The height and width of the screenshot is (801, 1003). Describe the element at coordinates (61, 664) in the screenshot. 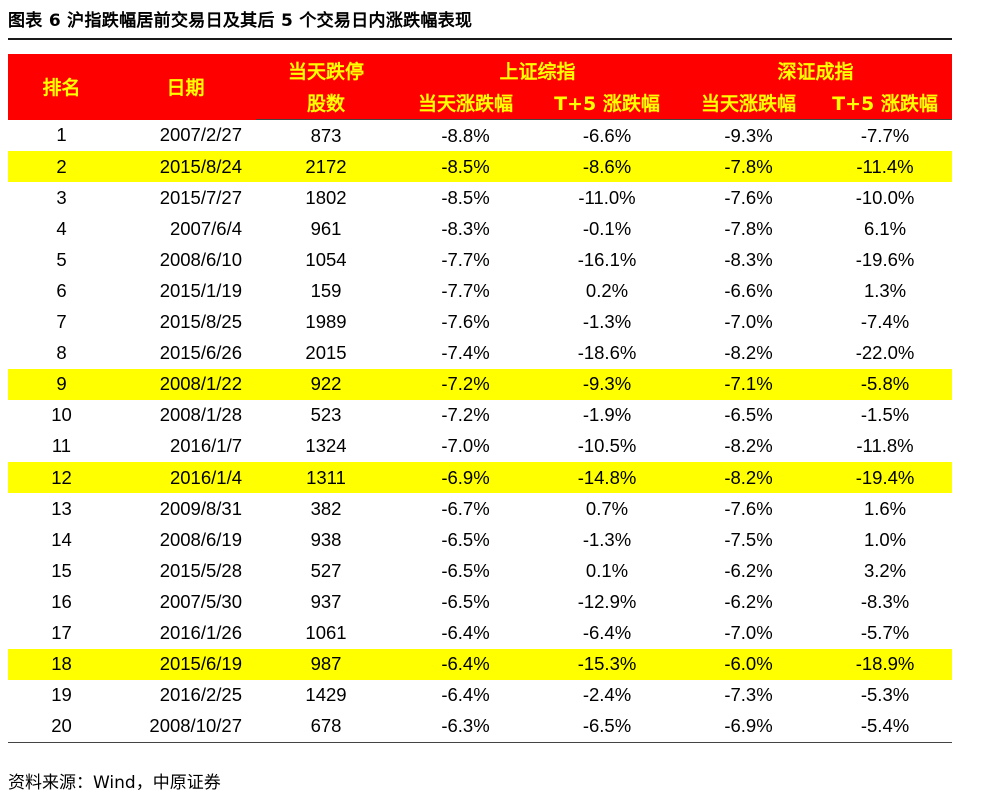

I see `cell-rank: 18` at that location.